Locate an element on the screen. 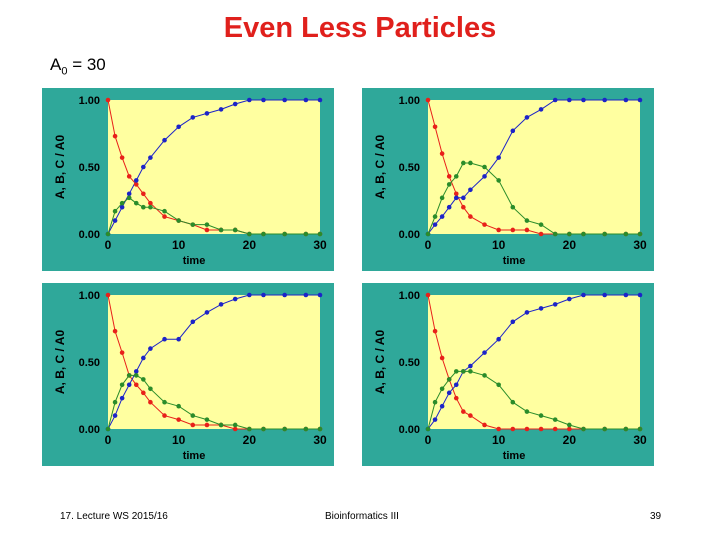  chart-panel-bottom-right: 0.00 0.50 1.00 0 10 20 30 time A, B, C / A0 is located at coordinates (508, 374).